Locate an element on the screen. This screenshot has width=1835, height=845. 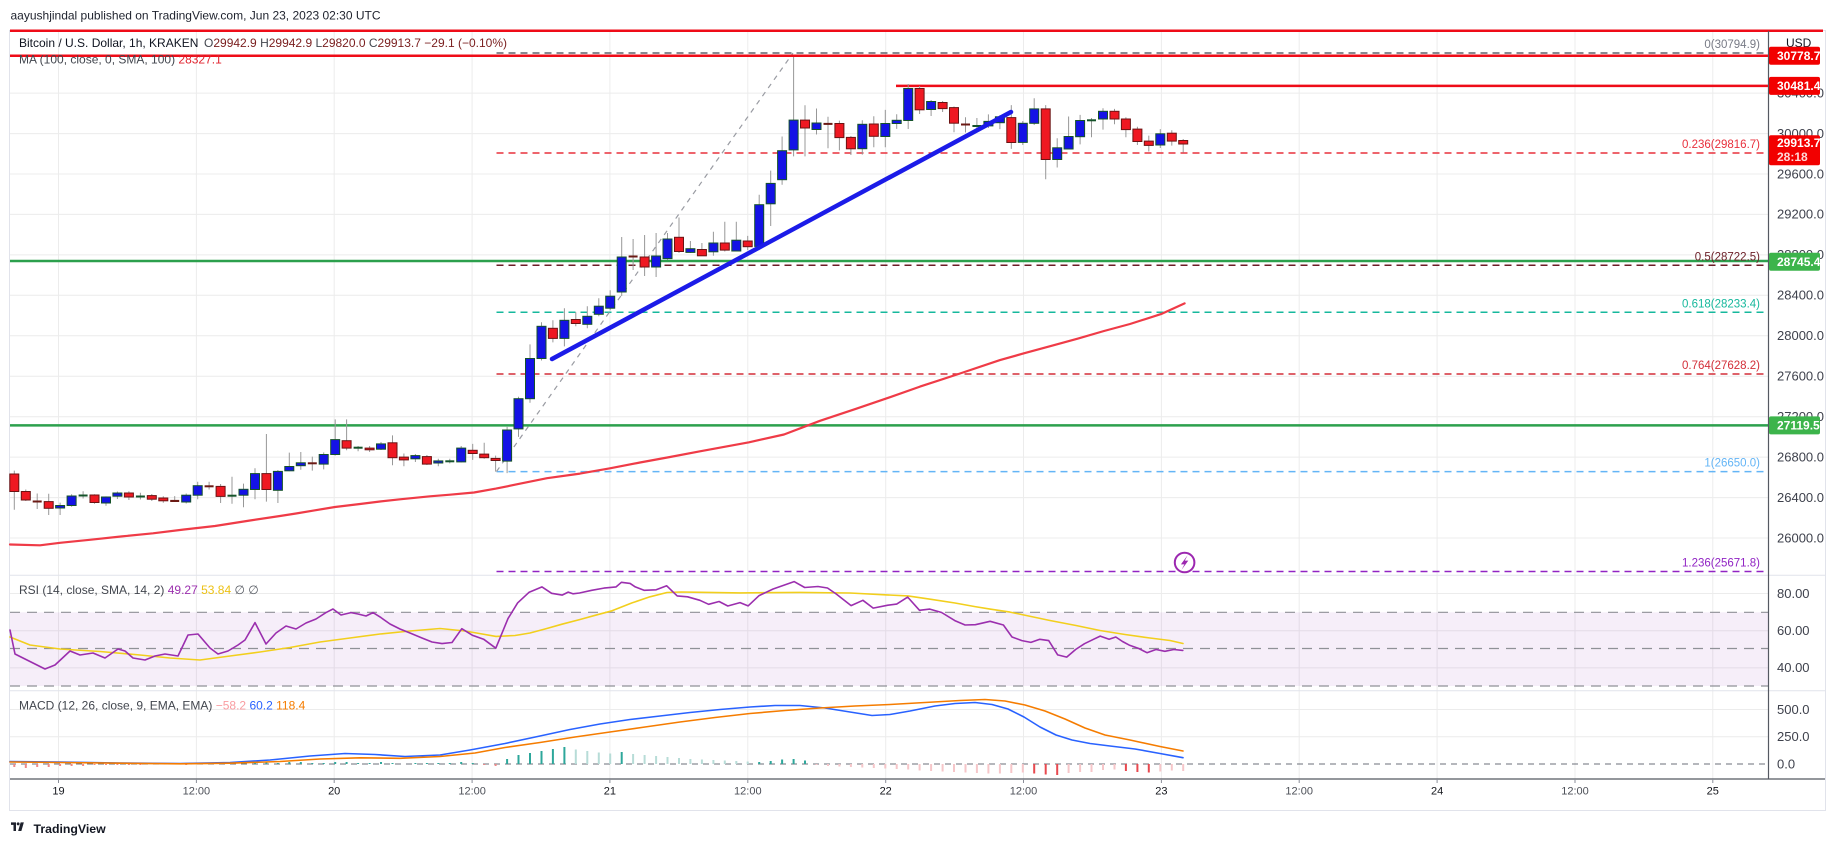
svg-text: 26400.0 is located at coordinates (1800, 497).